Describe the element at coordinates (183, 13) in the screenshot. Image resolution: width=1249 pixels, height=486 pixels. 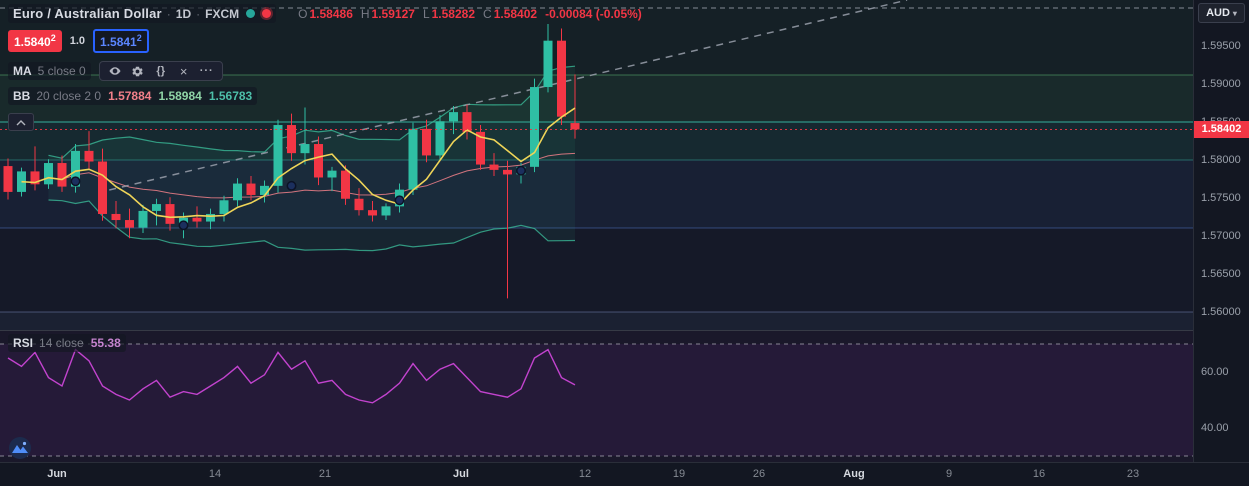
I see `timeframe-label: 1D` at that location.